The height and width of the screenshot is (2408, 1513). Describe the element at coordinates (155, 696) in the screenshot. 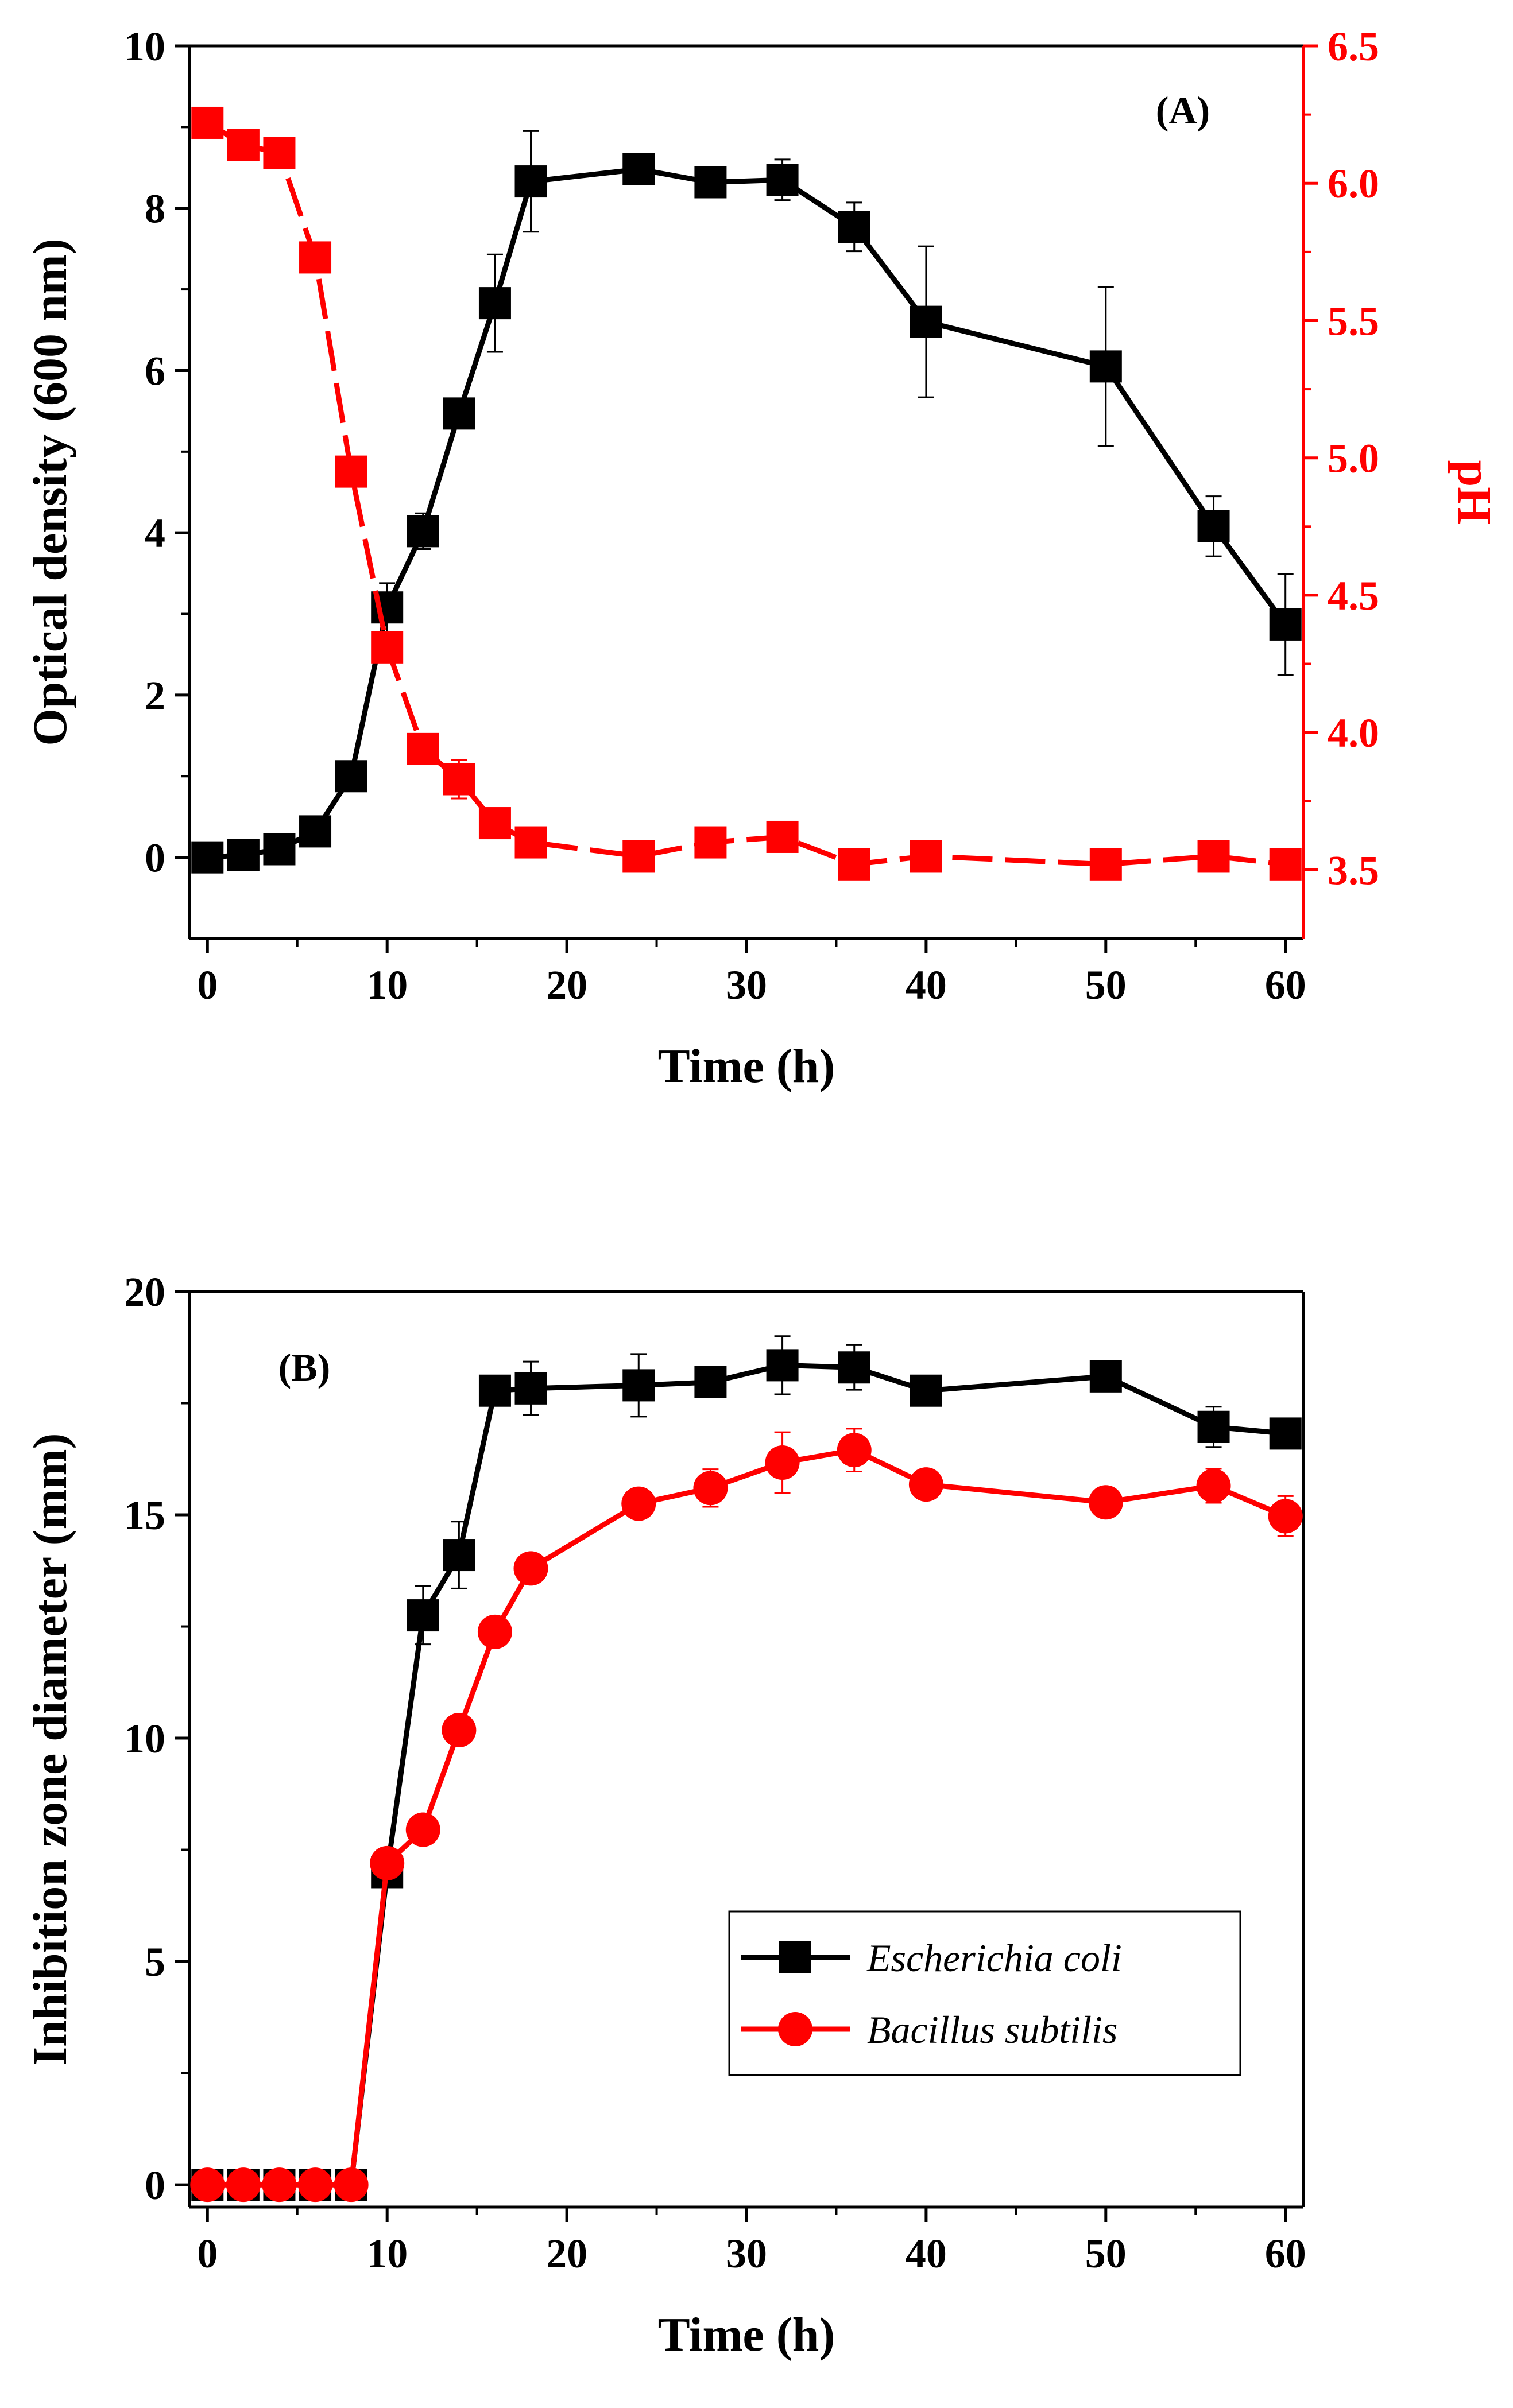

I see `y-tick-label: 2` at that location.